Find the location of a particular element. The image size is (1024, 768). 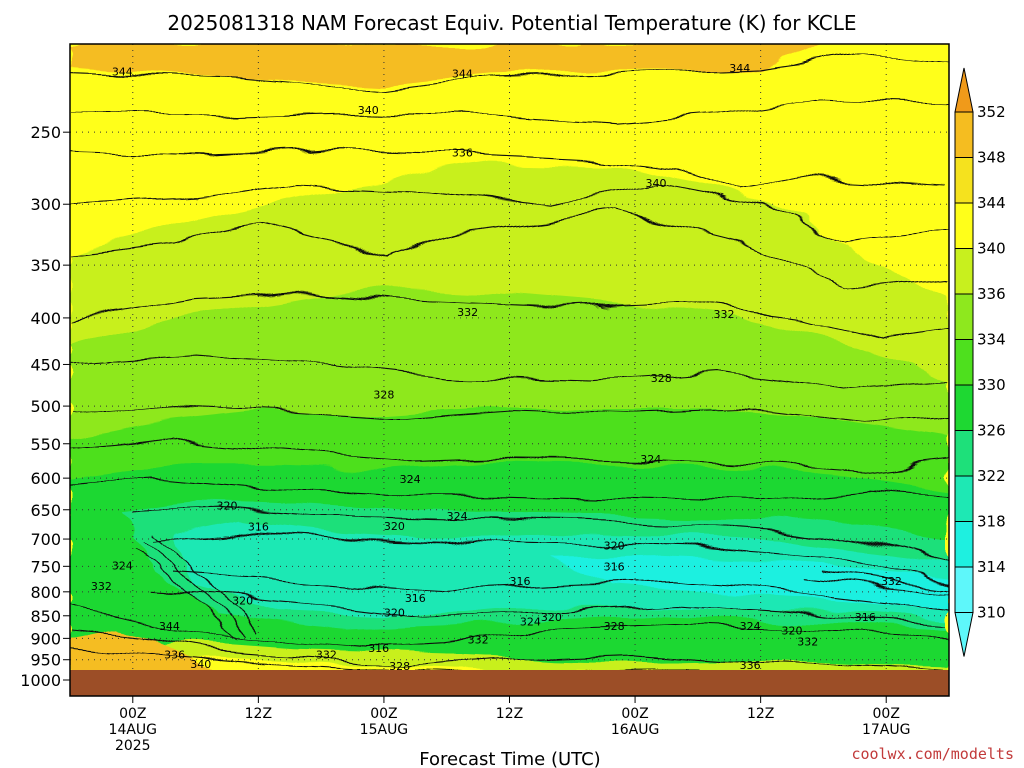

colorbar-label: 310 is located at coordinates (991, 613).